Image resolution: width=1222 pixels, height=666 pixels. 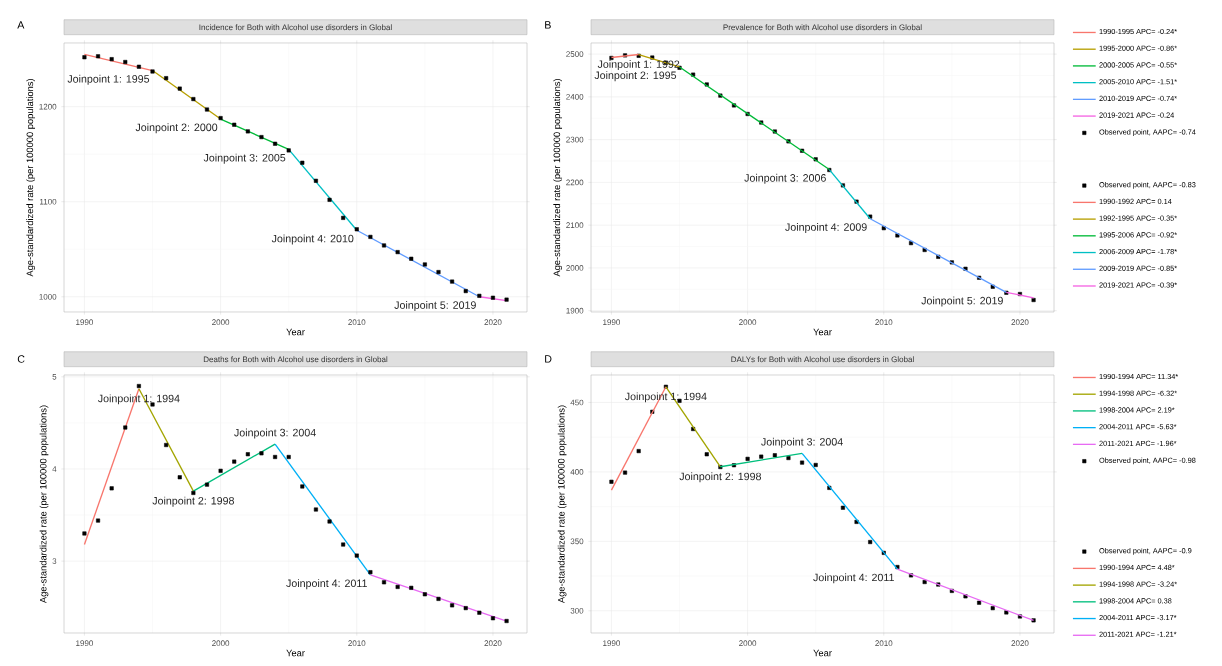 I want to click on y-tick-label: 1100, so click(x=48, y=201).